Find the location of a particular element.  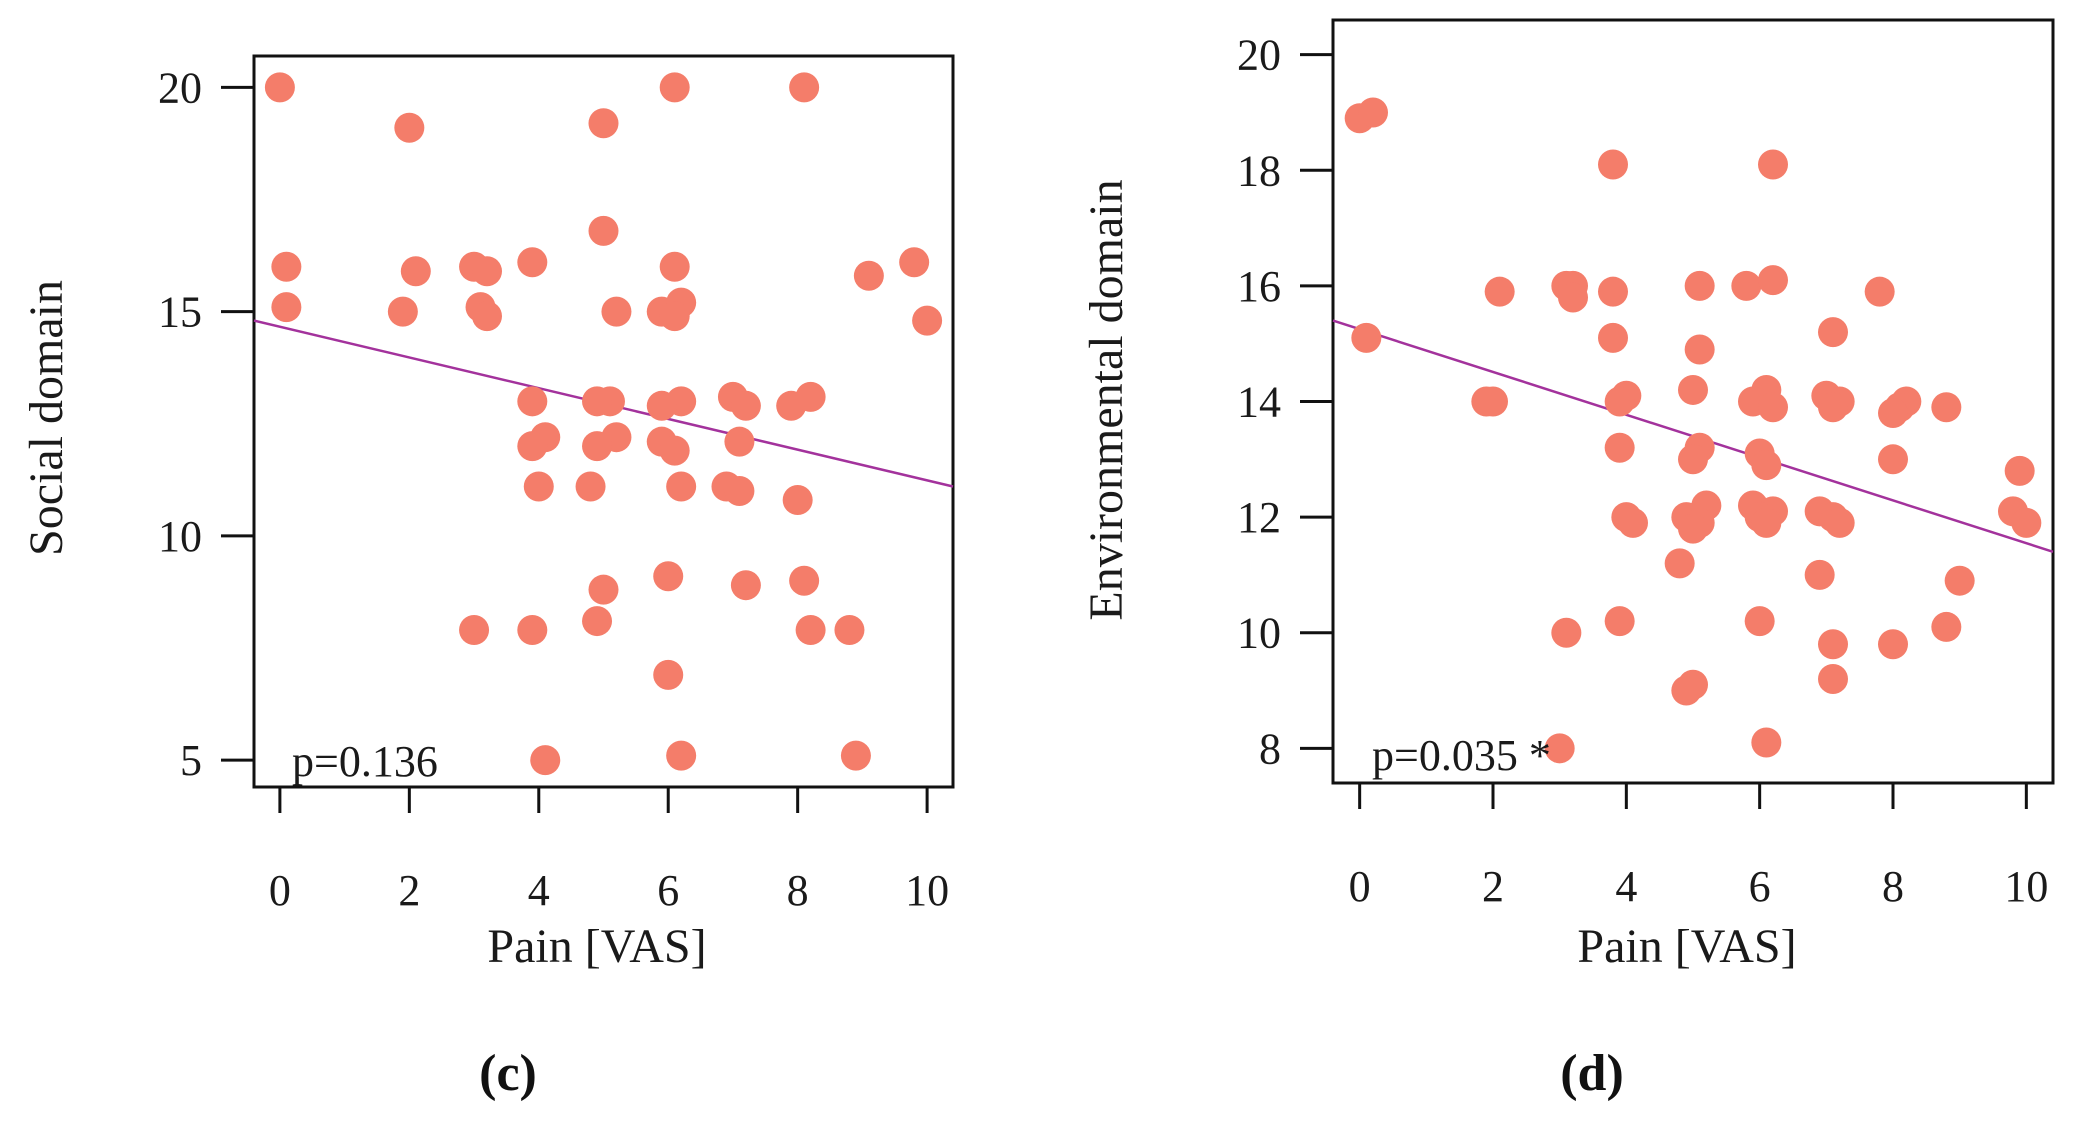

x-tick-label-c-5: 10 is located at coordinates (927, 890).